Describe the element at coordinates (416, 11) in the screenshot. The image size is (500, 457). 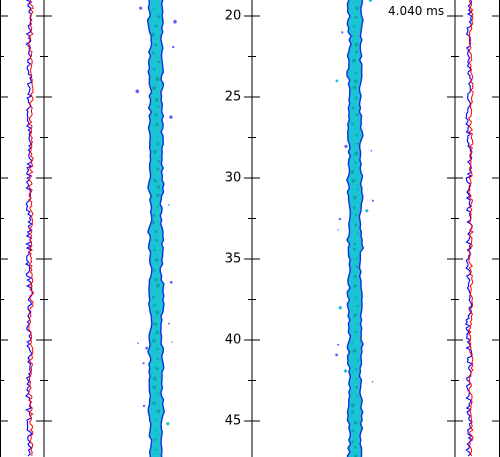
I see `time-label: 4.040 ms` at that location.